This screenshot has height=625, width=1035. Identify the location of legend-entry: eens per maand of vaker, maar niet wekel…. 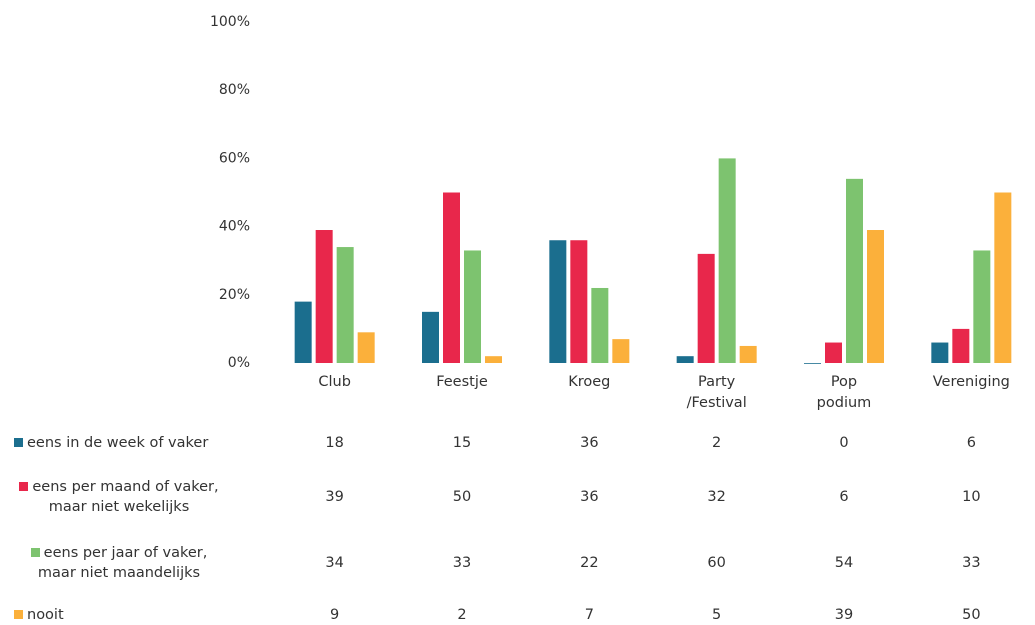
(119, 497).